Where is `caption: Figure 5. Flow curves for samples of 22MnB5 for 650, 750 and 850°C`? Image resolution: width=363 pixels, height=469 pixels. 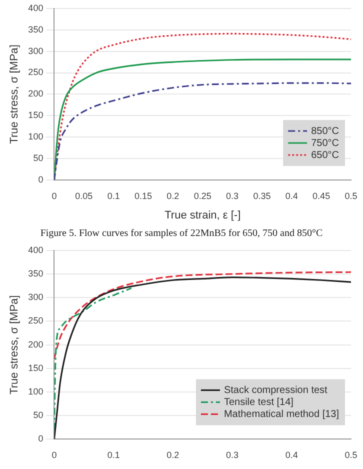 caption: Figure 5. Flow curves for samples of 22MnB5 for 650, 750 and 850°C is located at coordinates (181, 234).